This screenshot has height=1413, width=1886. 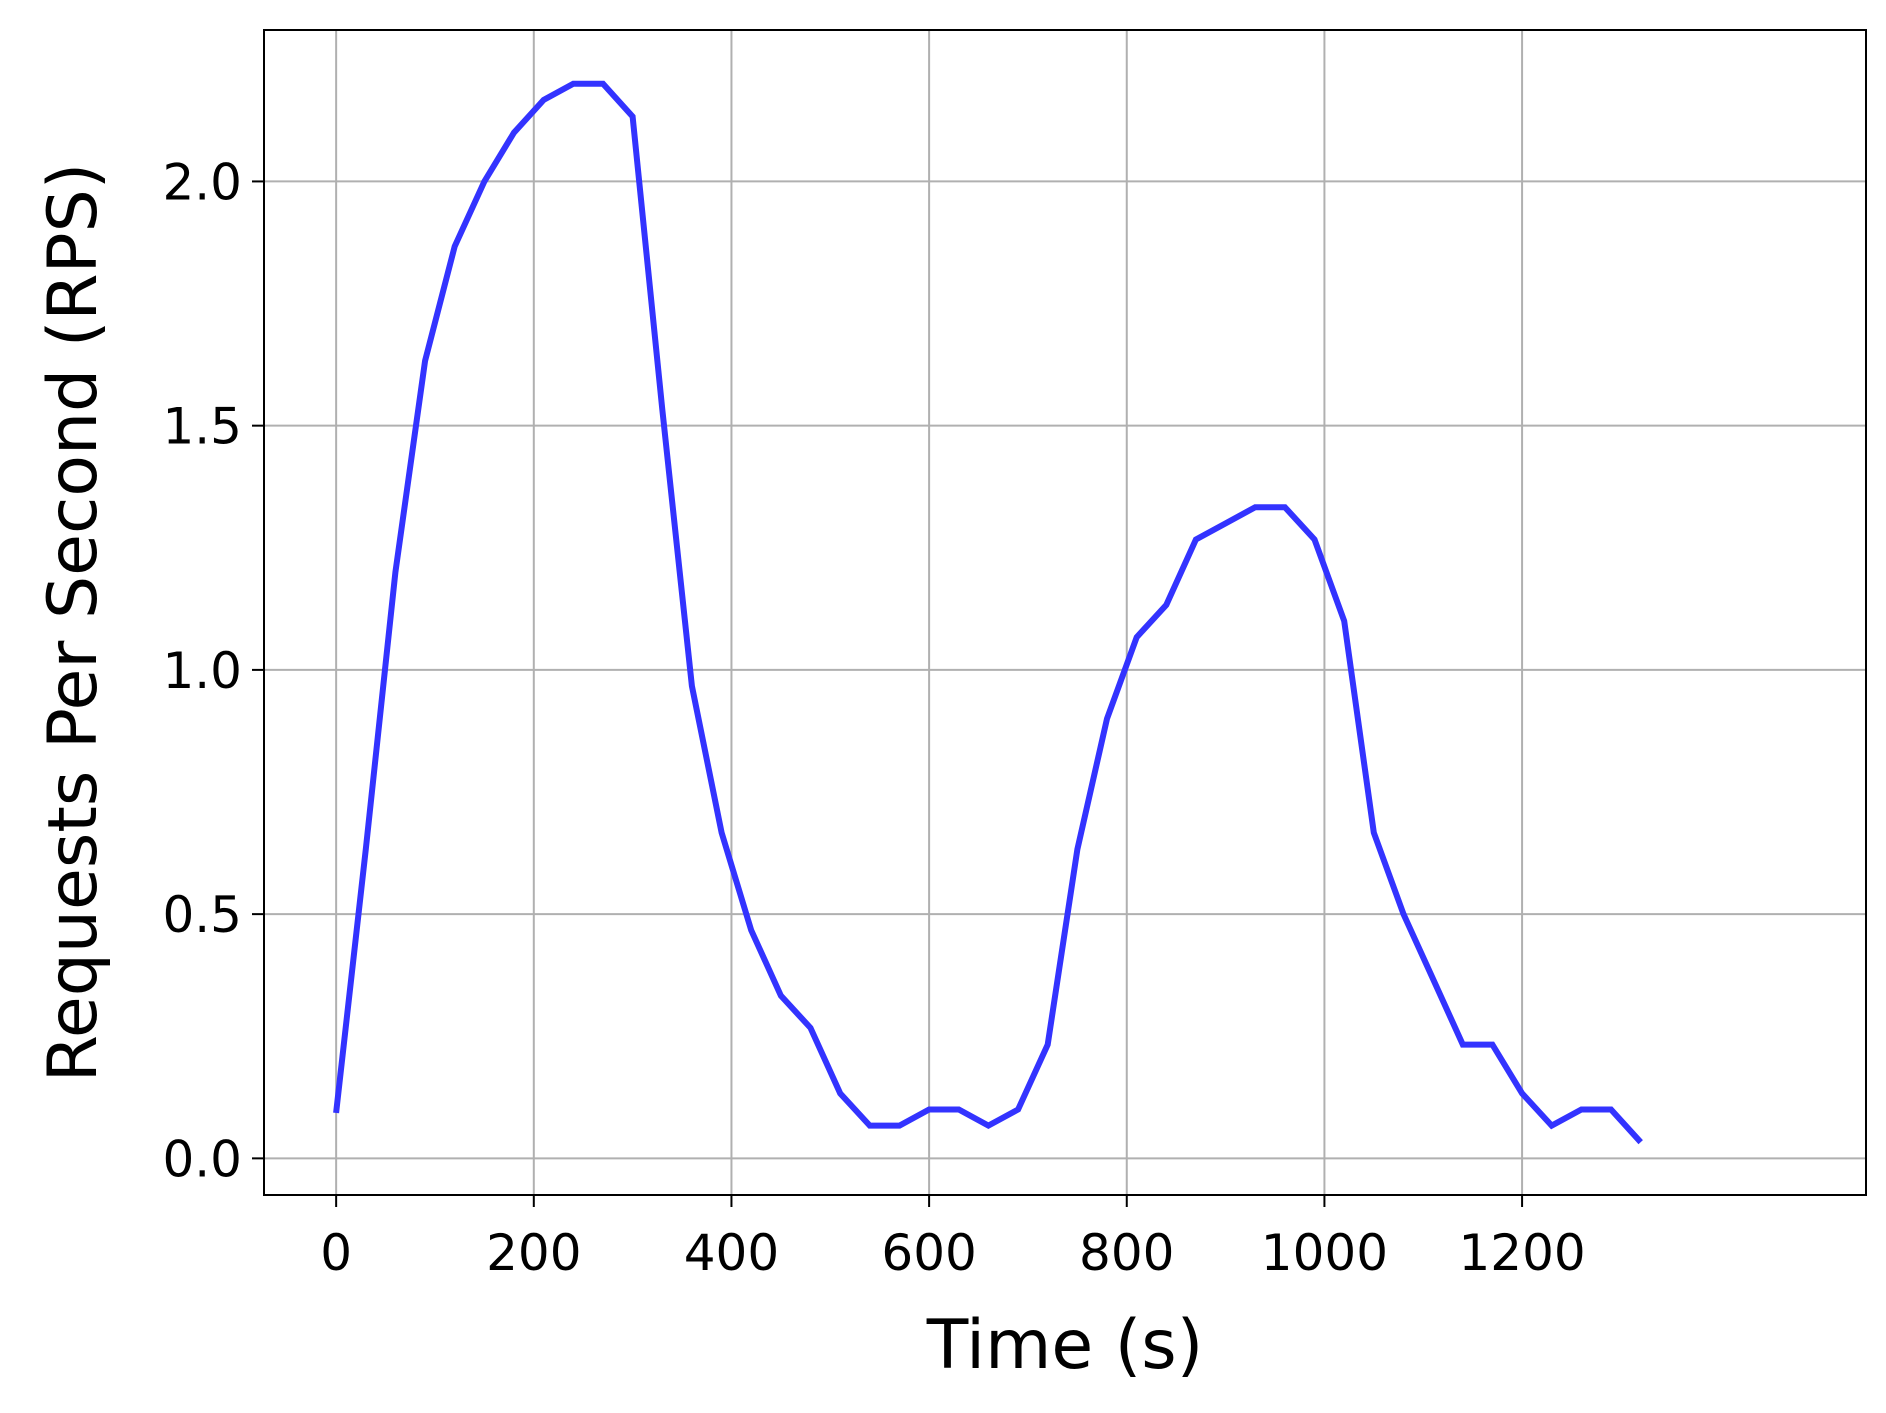 I want to click on y-tick-label: 1.5, so click(x=202, y=427).